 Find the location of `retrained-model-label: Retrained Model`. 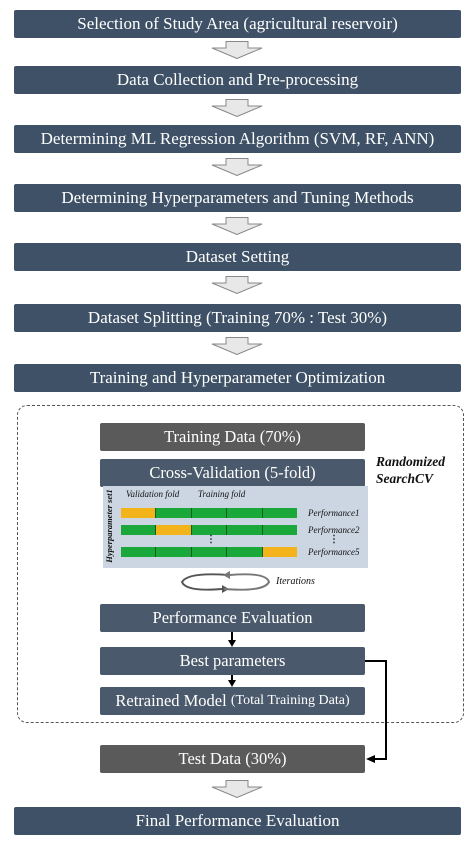

retrained-model-label: Retrained Model is located at coordinates (171, 700).